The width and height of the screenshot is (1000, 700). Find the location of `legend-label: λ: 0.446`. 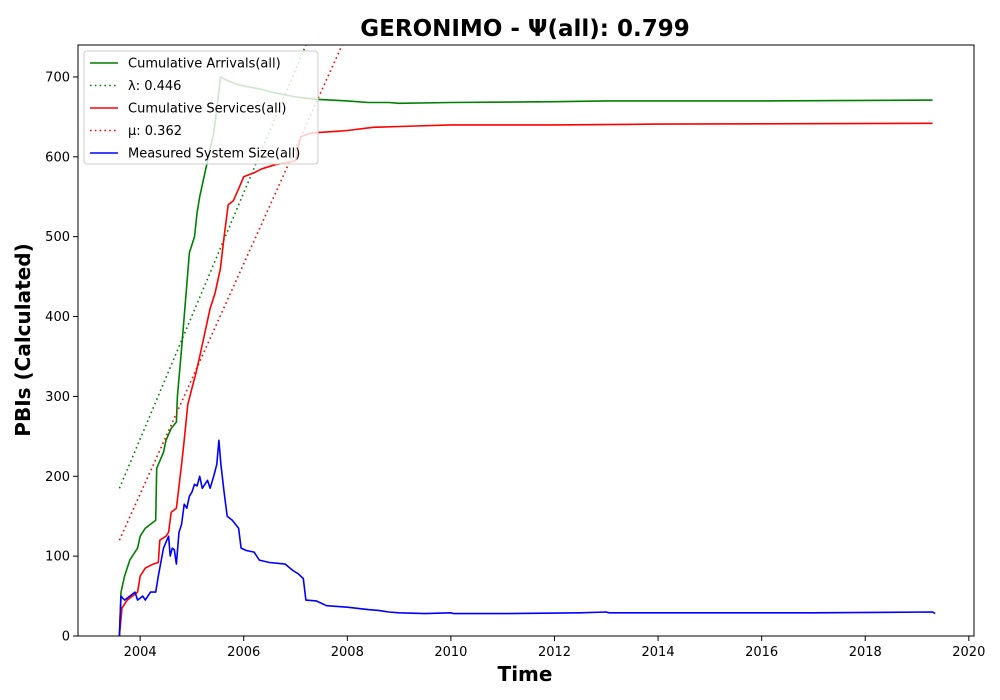

legend-label: λ: 0.446 is located at coordinates (154, 86).